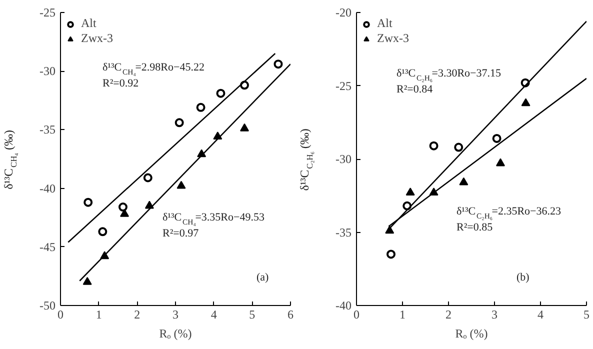 The width and height of the screenshot is (593, 349). Describe the element at coordinates (120, 84) in the screenshot. I see `annotation: R²=0.92` at that location.